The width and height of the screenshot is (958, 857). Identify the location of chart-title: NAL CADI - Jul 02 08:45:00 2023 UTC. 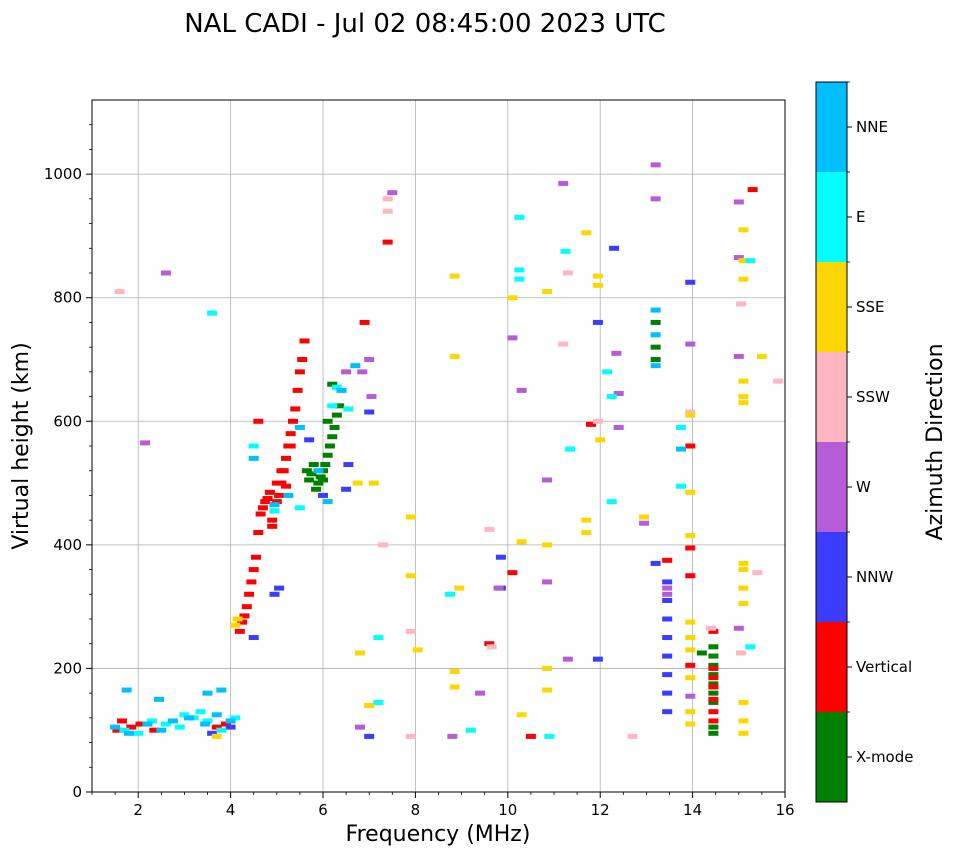
(425, 24).